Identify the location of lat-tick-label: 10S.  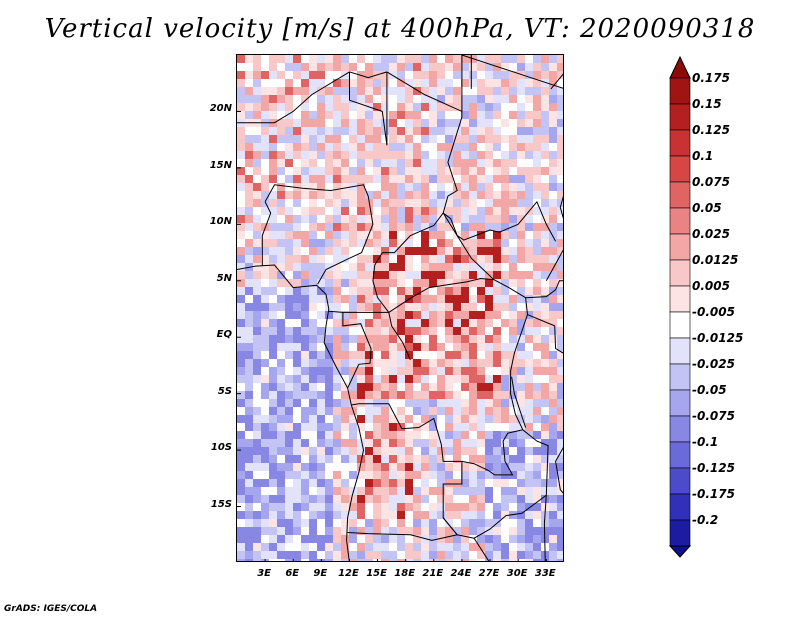
(221, 448).